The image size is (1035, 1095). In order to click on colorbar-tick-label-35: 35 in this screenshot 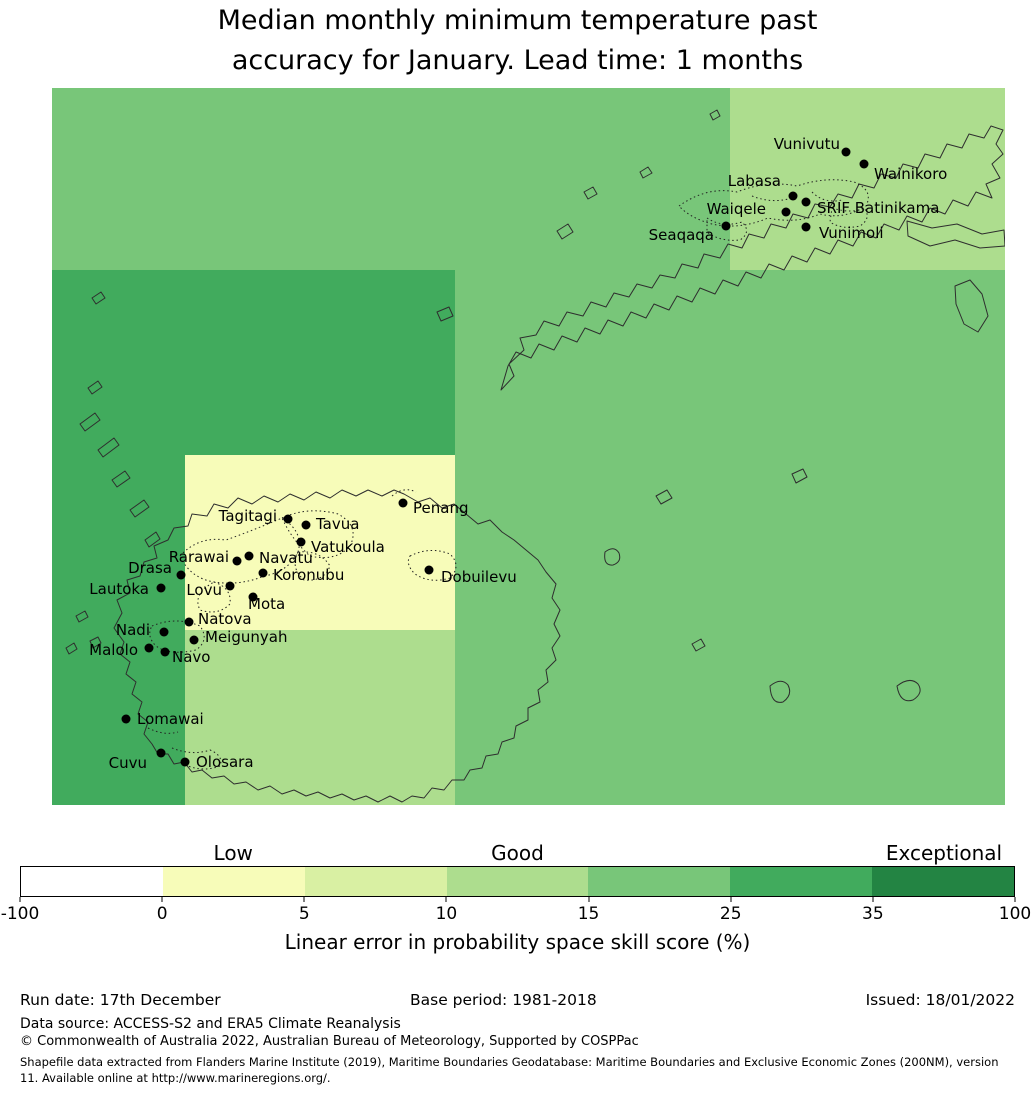, I will do `click(873, 914)`.